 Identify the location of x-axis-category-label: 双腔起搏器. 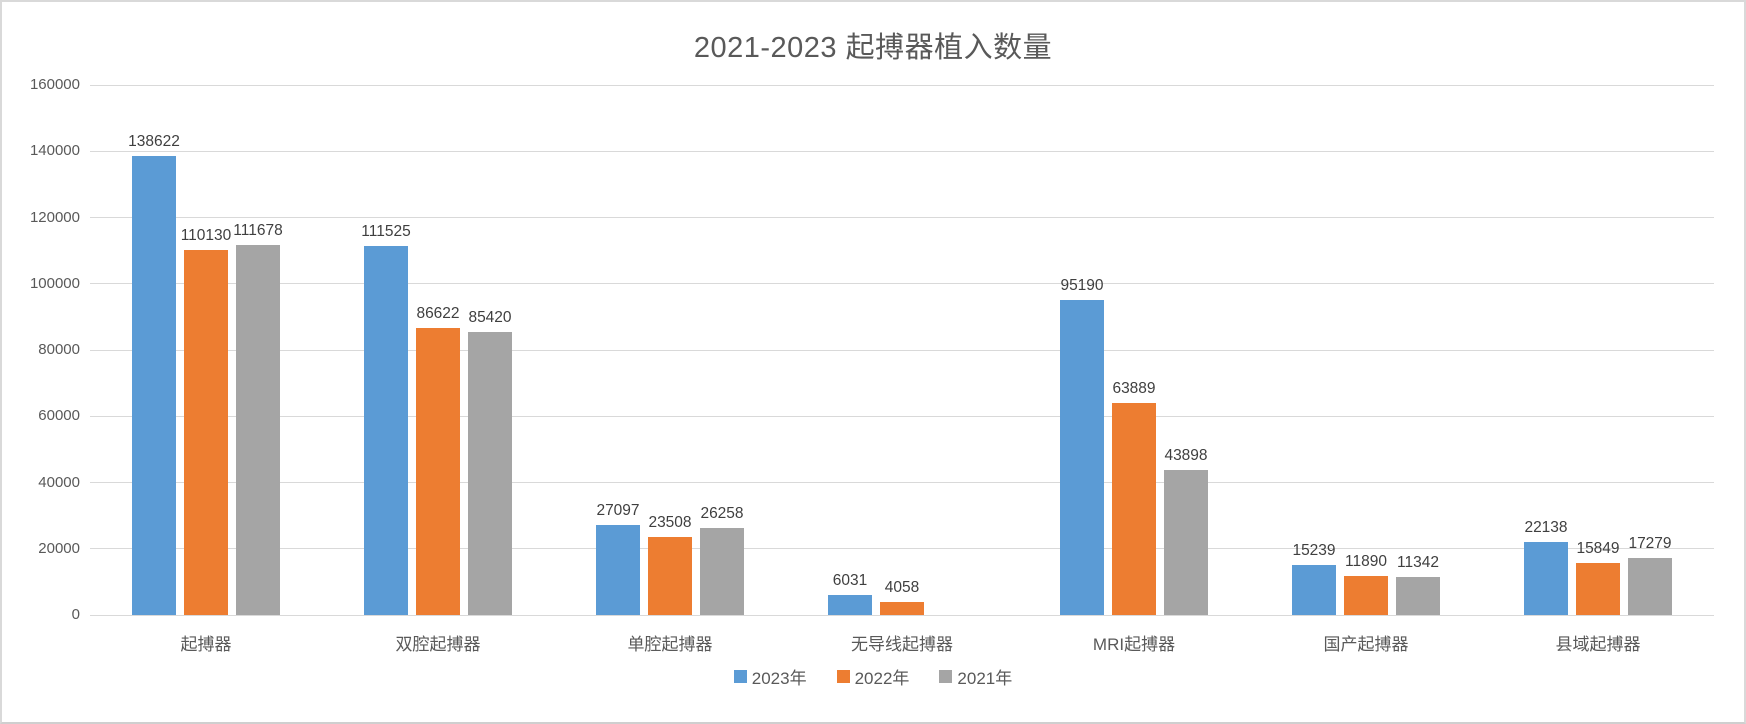
(438, 644).